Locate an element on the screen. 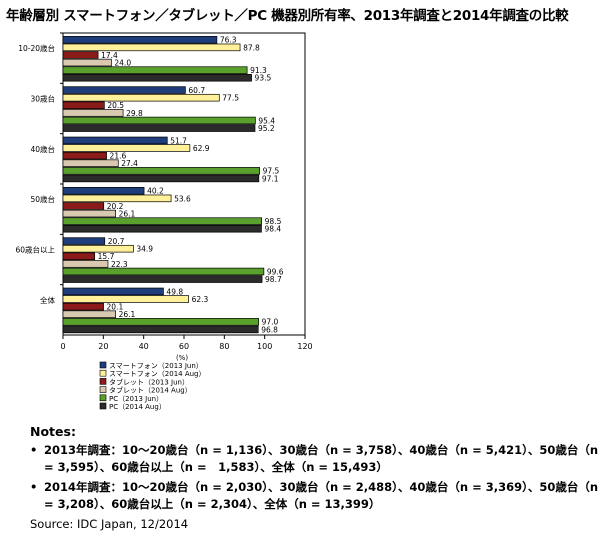  legend-label: スマートフォン（2013 Jun） is located at coordinates (156, 366).